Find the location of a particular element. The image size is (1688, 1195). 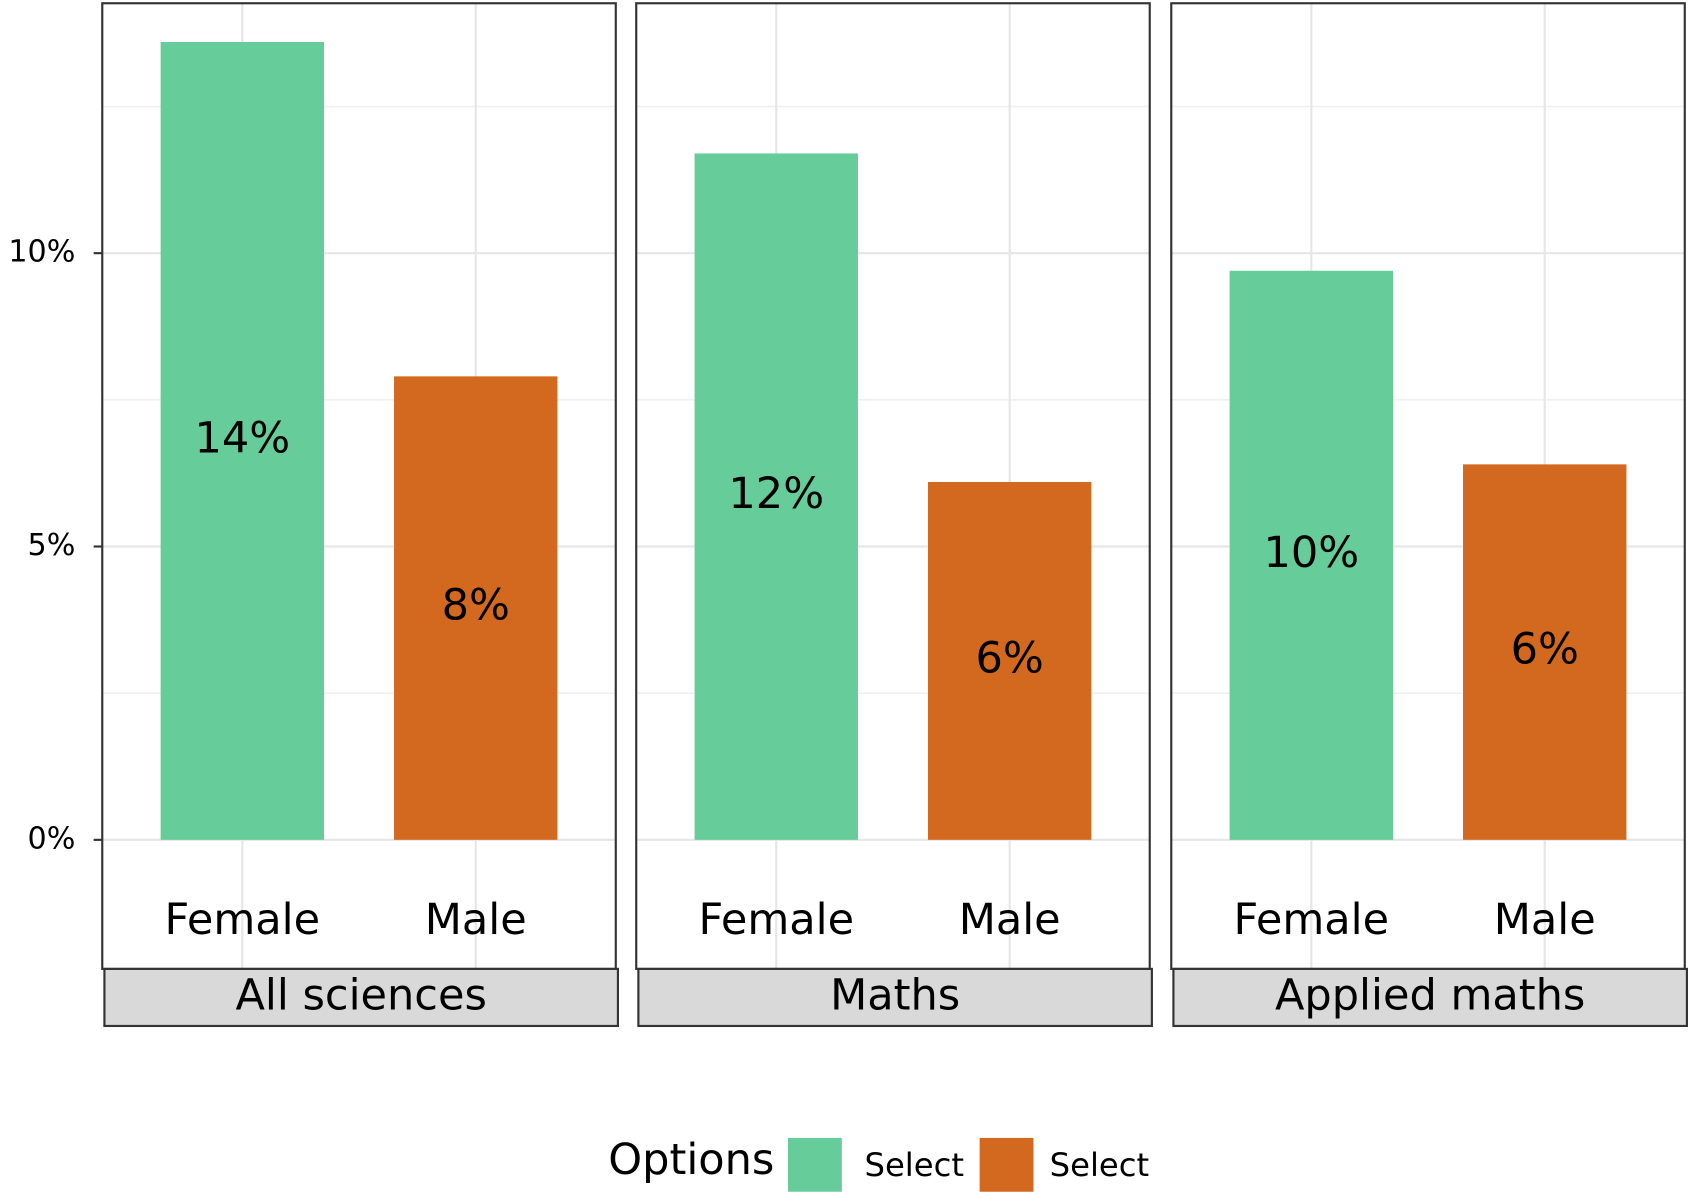

value-label: 8% is located at coordinates (476, 606).